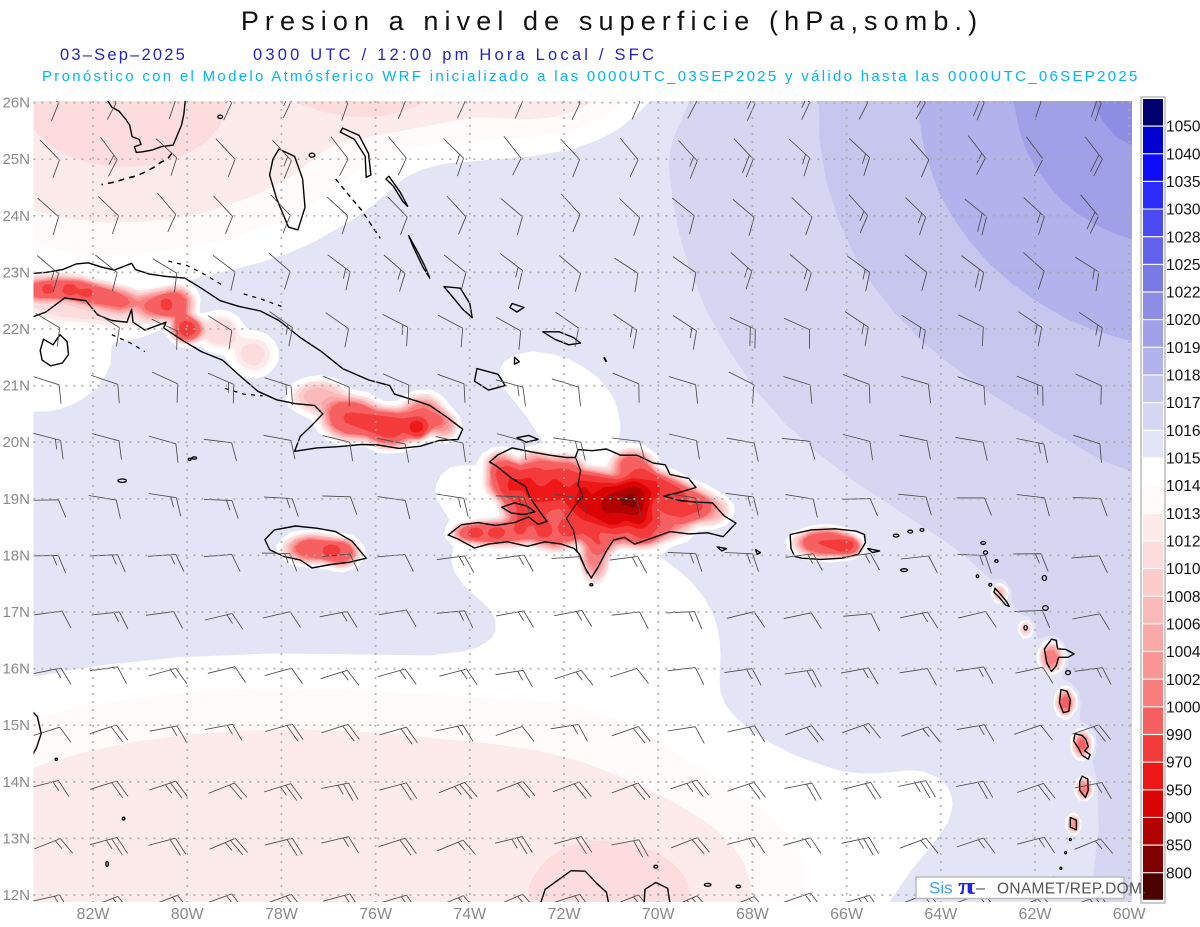 This screenshot has width=1200, height=927. Describe the element at coordinates (16, 669) in the screenshot. I see `svg-text: 16N` at that location.